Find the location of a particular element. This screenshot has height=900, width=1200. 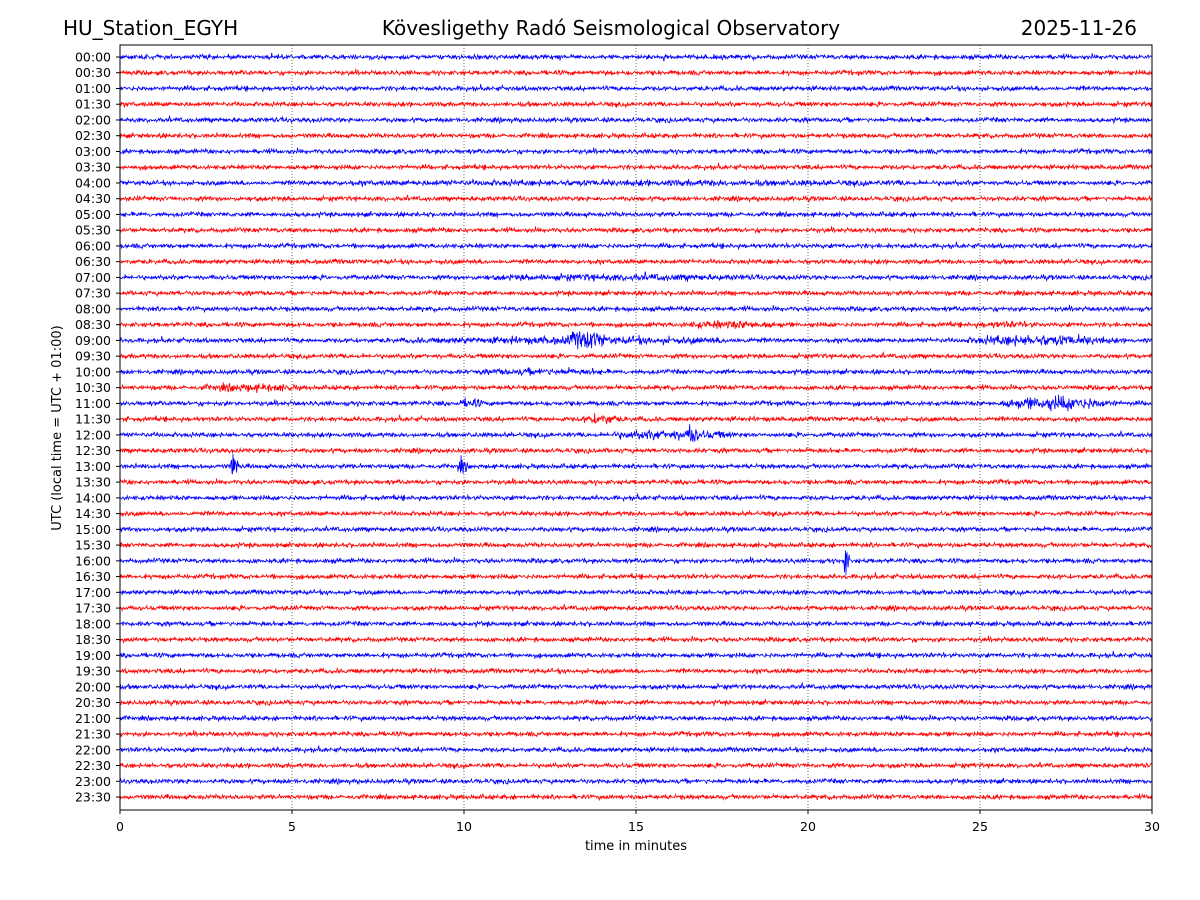

y-tick-label: 05:30 is located at coordinates (93, 230).